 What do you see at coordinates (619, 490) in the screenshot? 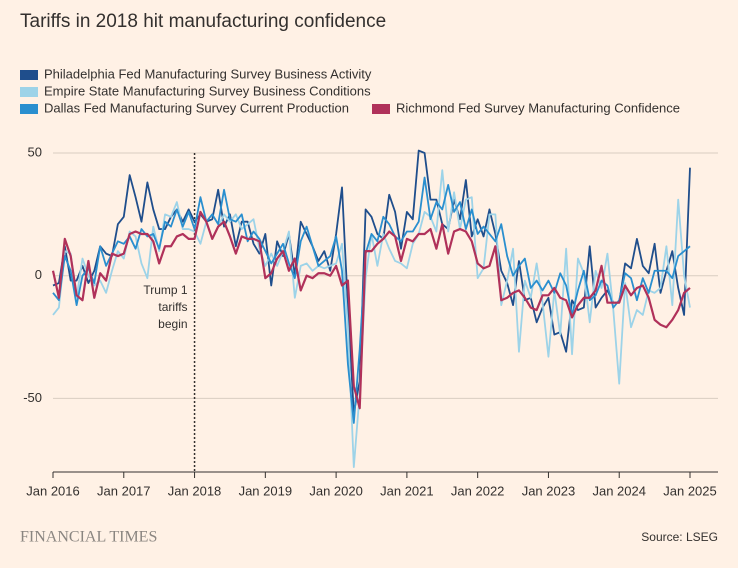
I see `x-tick-label: Jan 2024` at bounding box center [619, 490].